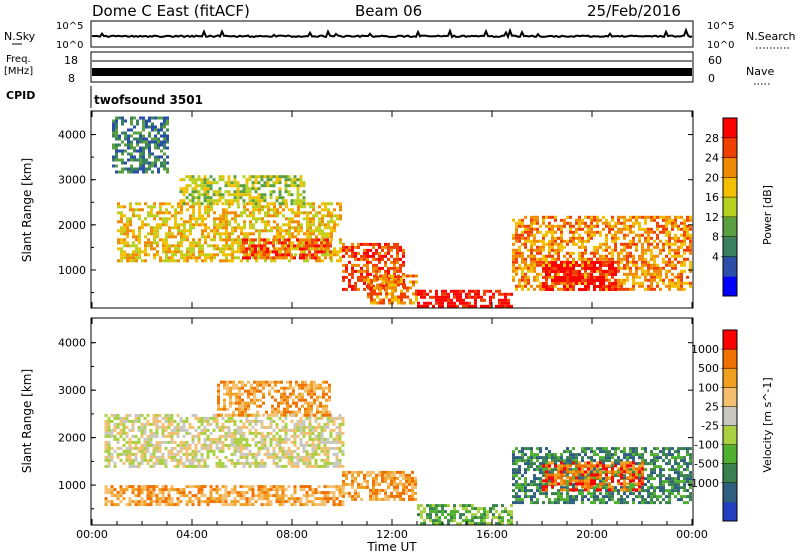 The height and width of the screenshot is (554, 800). What do you see at coordinates (730, 207) in the screenshot?
I see `colorbar-frame` at bounding box center [730, 207].